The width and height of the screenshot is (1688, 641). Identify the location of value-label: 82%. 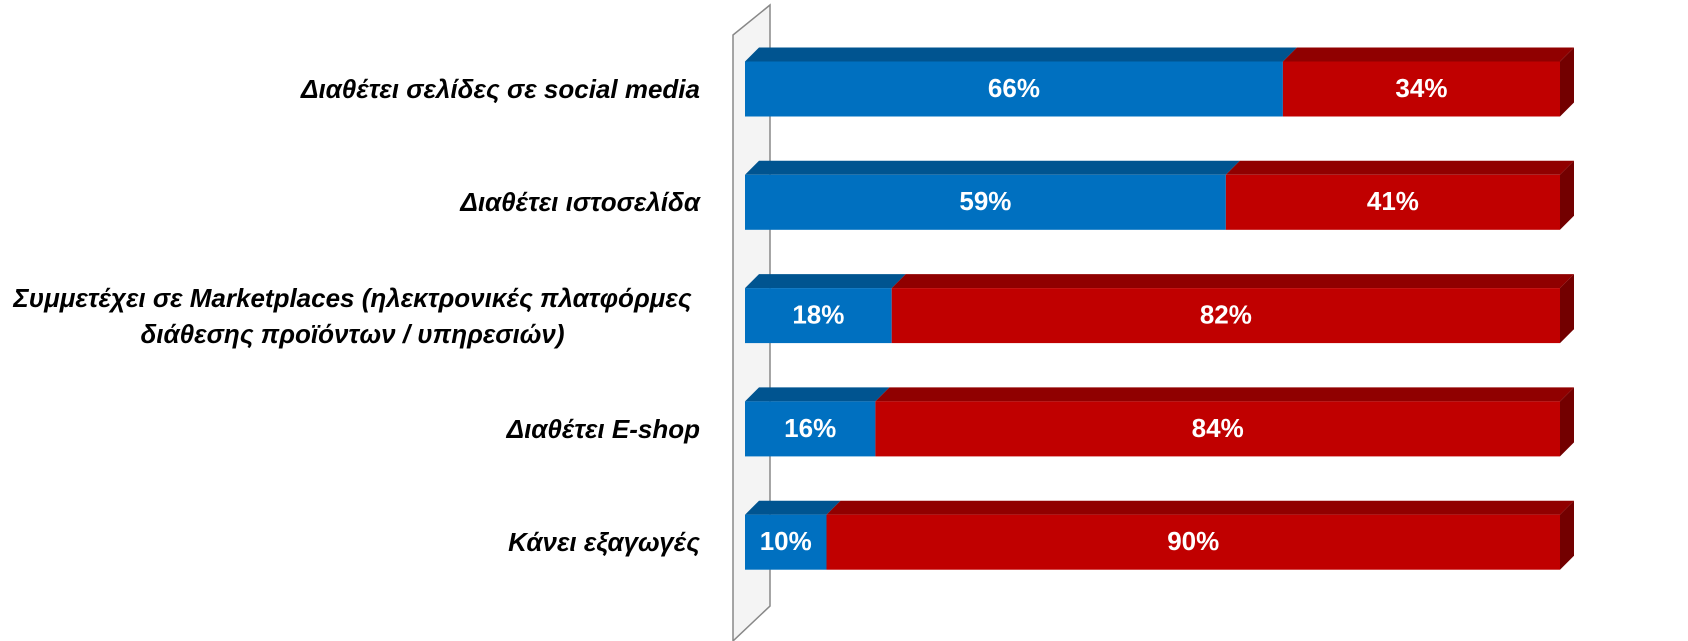
(1226, 314).